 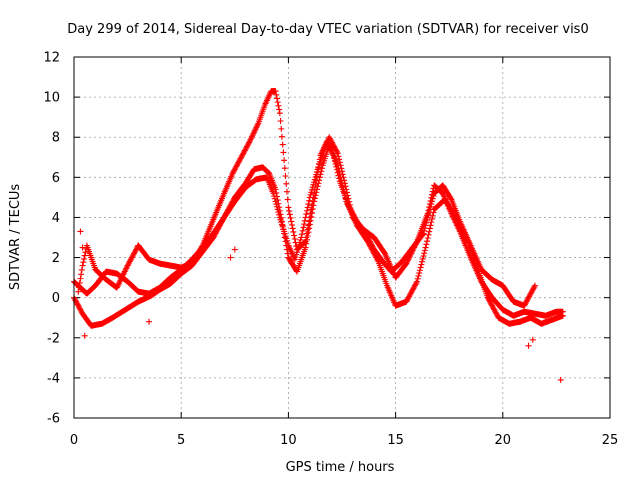 I want to click on y-tick-label: -4, so click(x=53, y=378).